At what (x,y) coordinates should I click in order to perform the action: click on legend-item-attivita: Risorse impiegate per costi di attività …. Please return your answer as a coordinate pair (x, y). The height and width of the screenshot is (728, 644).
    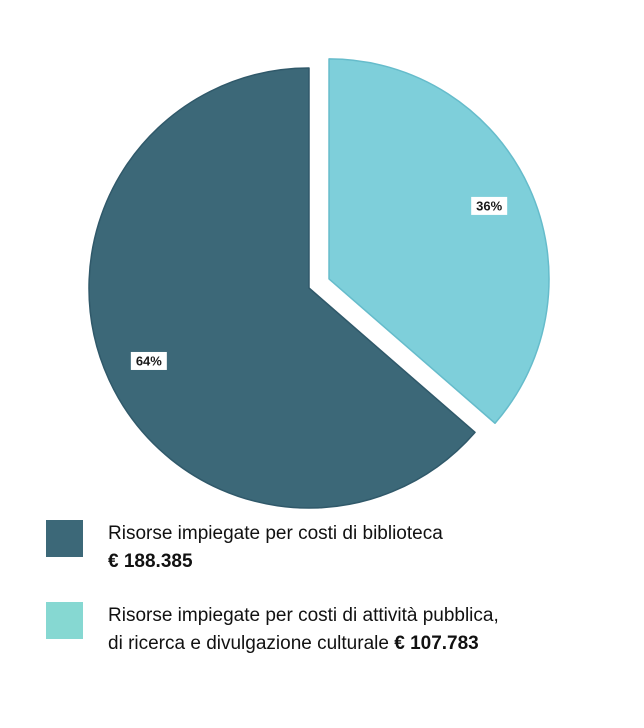
    Looking at the image, I should click on (336, 630).